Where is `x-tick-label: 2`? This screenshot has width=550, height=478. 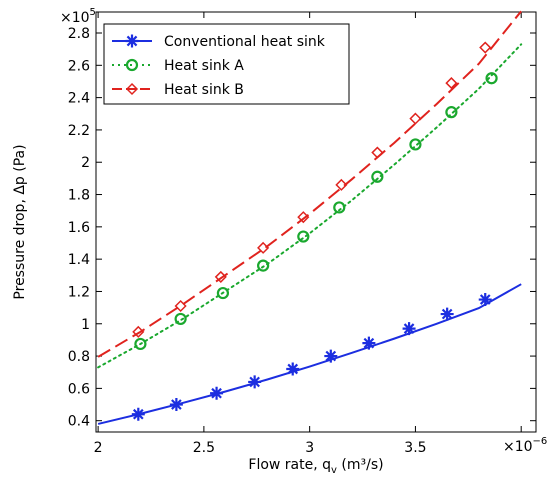
x-tick-label: 2 is located at coordinates (98, 448).